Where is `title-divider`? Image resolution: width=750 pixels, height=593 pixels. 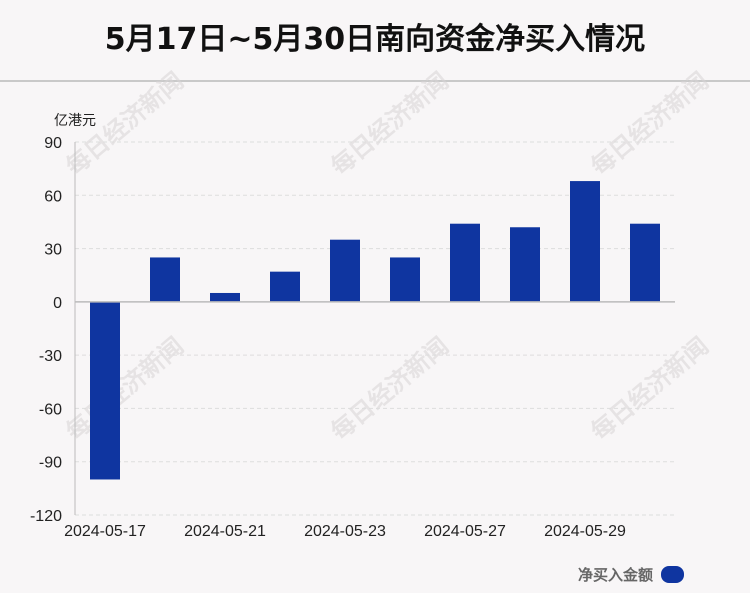 title-divider is located at coordinates (375, 81).